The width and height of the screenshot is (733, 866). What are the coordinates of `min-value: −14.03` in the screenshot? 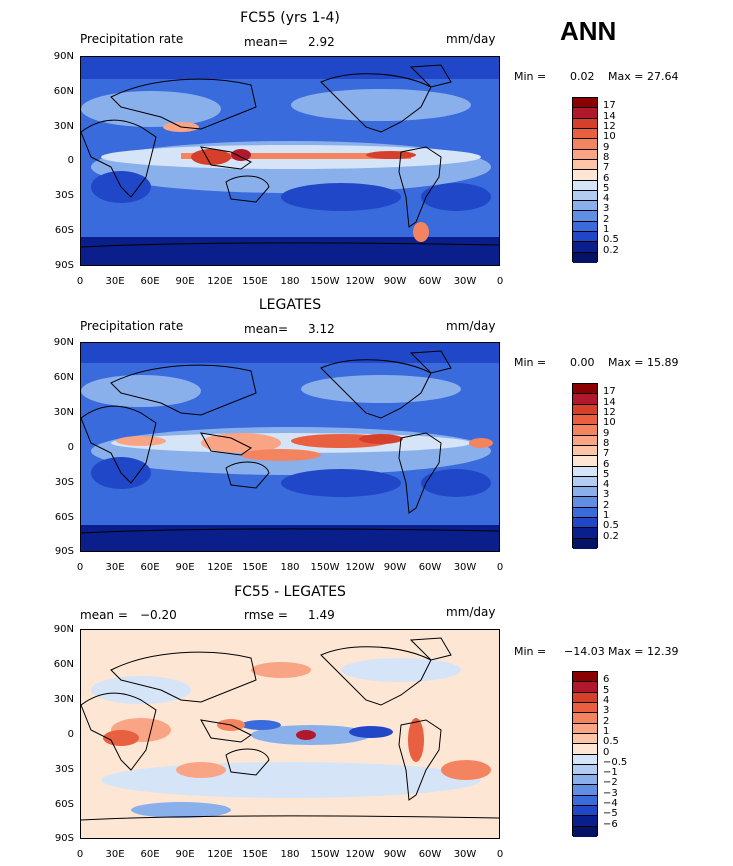 It's located at (584, 651).